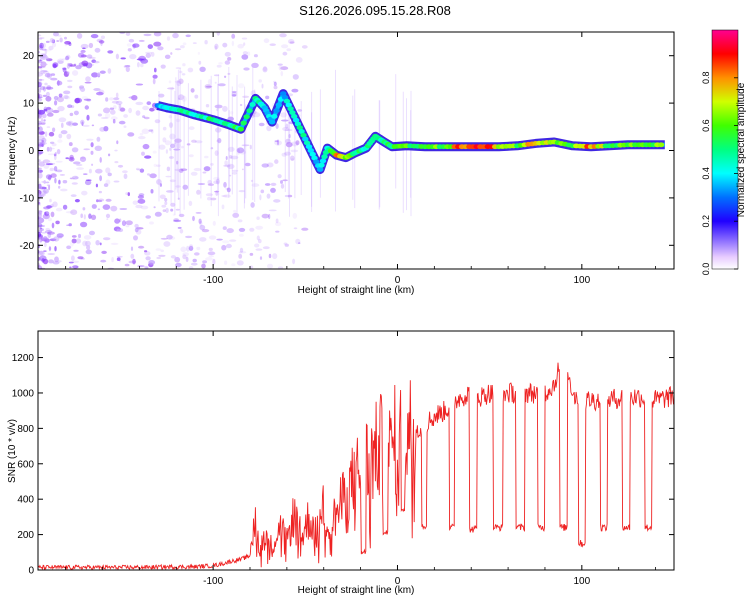 The height and width of the screenshot is (605, 750). I want to click on y-tick-label: -10, so click(27, 198).